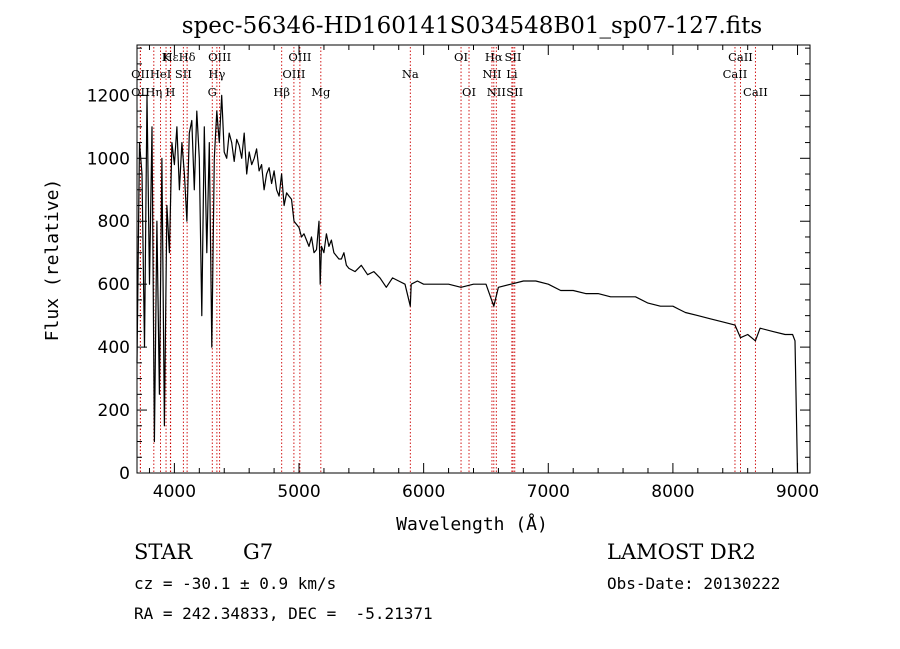 The width and height of the screenshot is (900, 649). I want to click on x-tick-label: 5000, so click(298, 492).